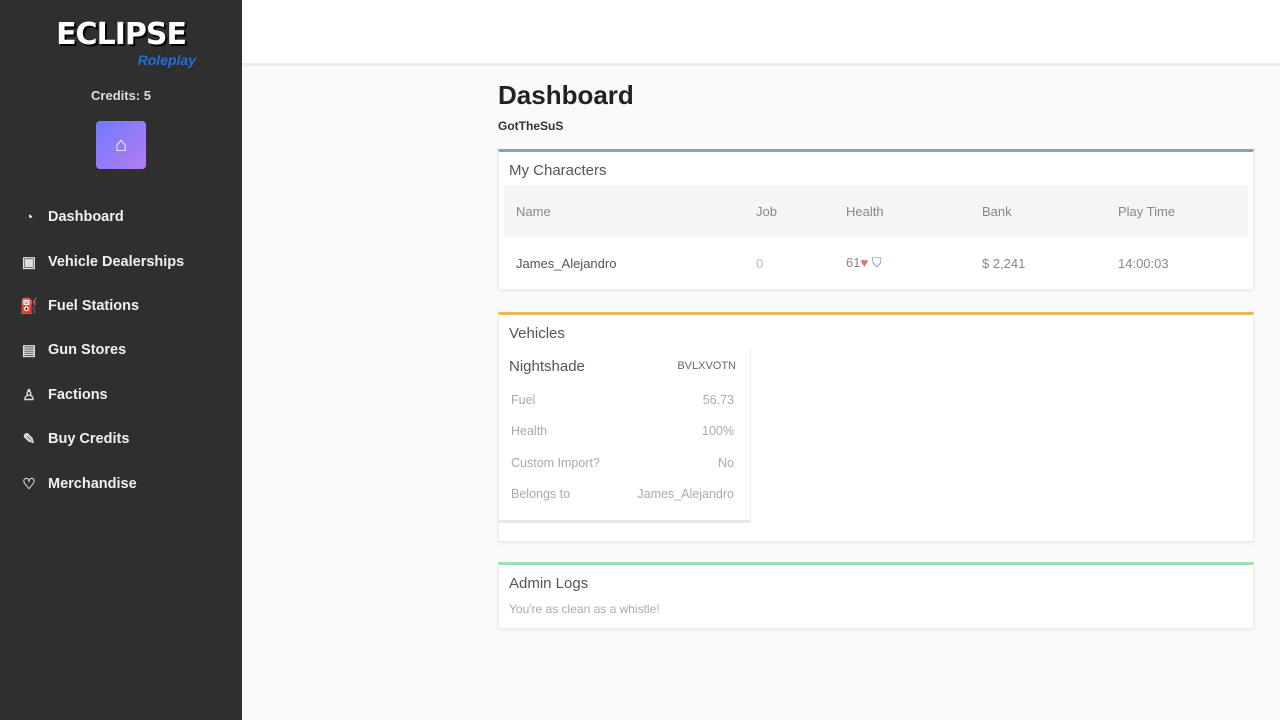 The height and width of the screenshot is (720, 1280). I want to click on col-playtime: Play Time, so click(1177, 211).